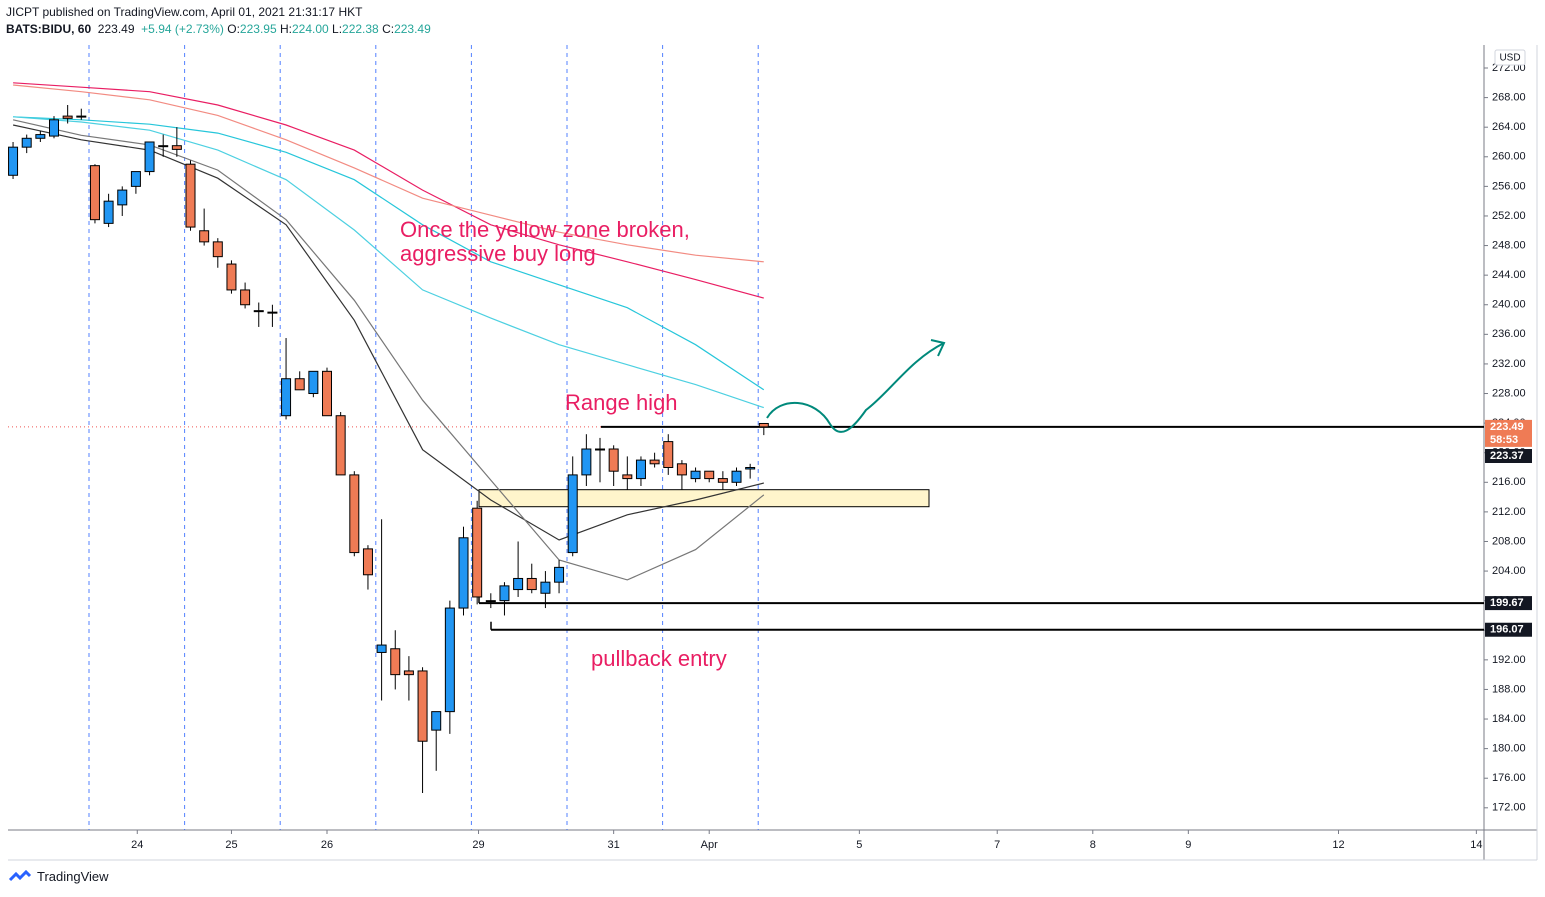  Describe the element at coordinates (1509, 364) in the screenshot. I see `y-tick-label: 232.00` at that location.